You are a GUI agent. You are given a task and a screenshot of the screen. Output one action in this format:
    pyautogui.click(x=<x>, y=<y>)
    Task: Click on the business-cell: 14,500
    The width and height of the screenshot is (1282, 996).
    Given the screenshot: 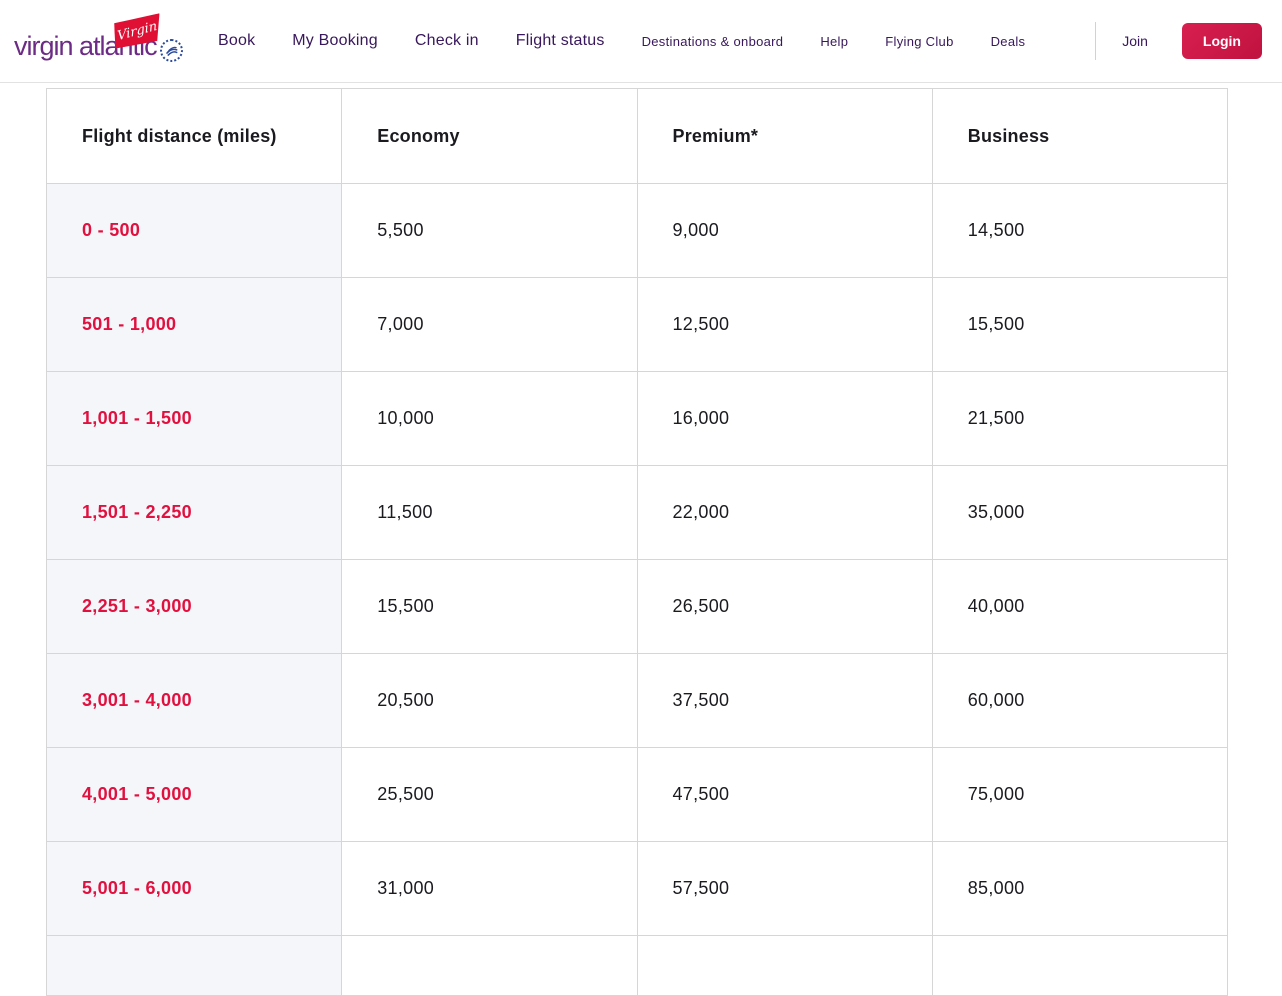 What is the action you would take?
    pyautogui.click(x=1080, y=230)
    